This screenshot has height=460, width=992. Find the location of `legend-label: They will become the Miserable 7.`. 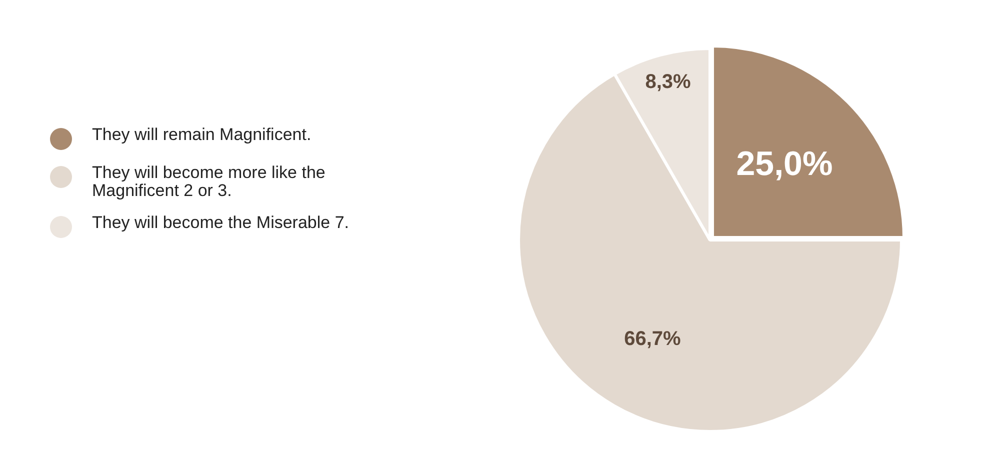

legend-label: They will become the Miserable 7. is located at coordinates (221, 222).